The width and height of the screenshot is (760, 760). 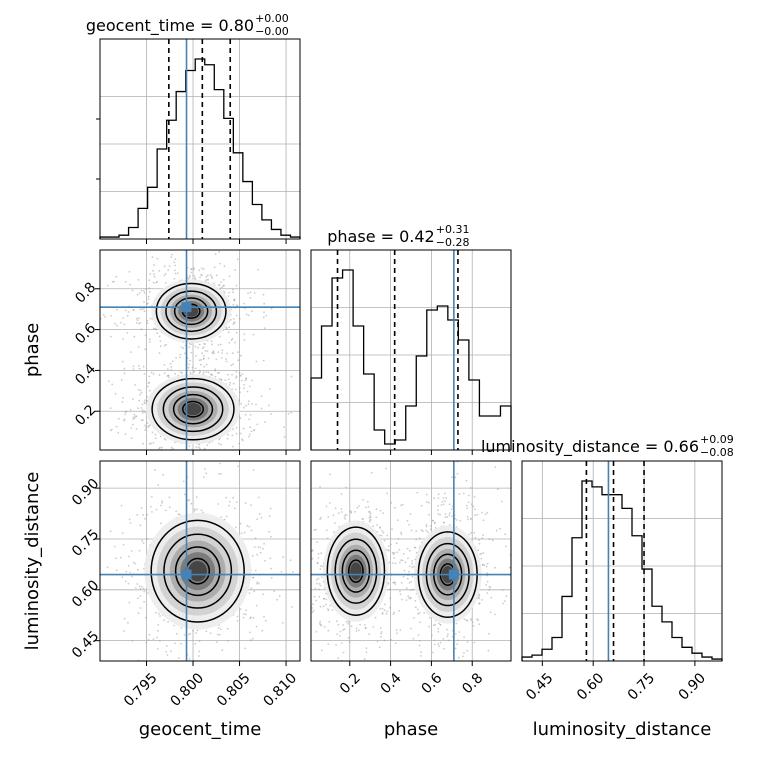 What do you see at coordinates (641, 686) in the screenshot?
I see `x-tick-label: 0.75` at bounding box center [641, 686].